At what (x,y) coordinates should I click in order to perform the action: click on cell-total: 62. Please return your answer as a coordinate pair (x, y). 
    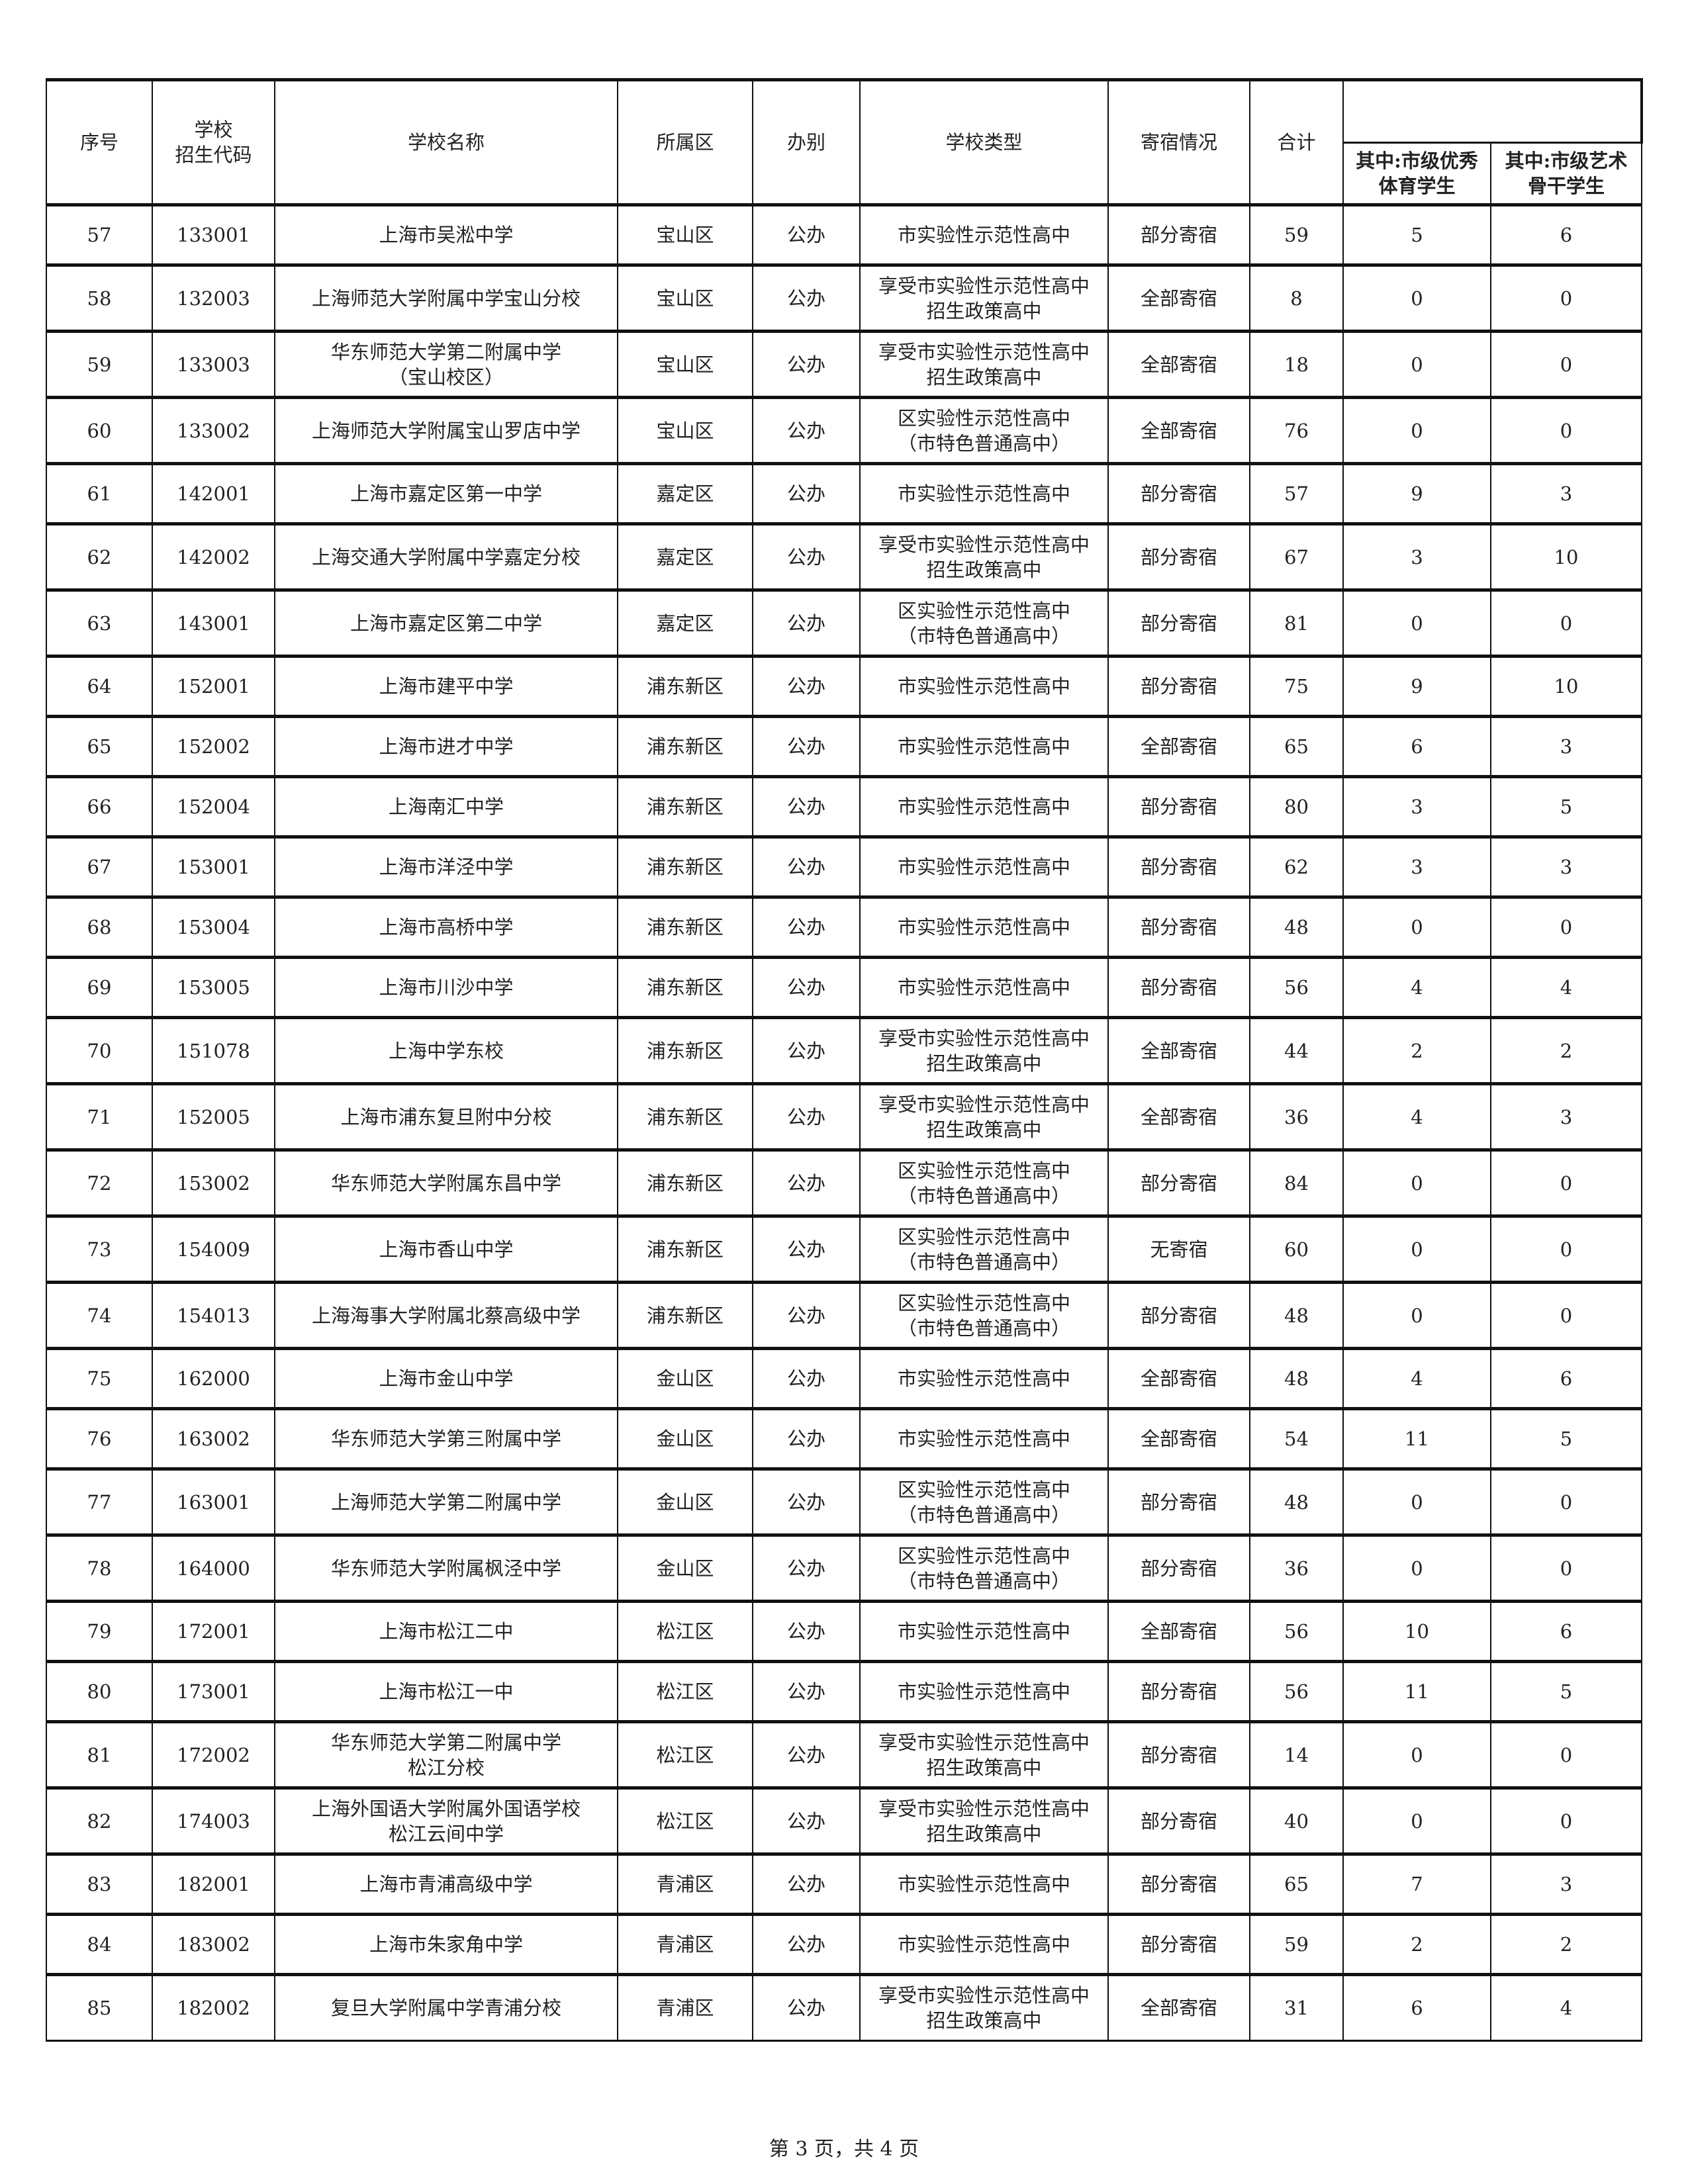
    Looking at the image, I should click on (1296, 866).